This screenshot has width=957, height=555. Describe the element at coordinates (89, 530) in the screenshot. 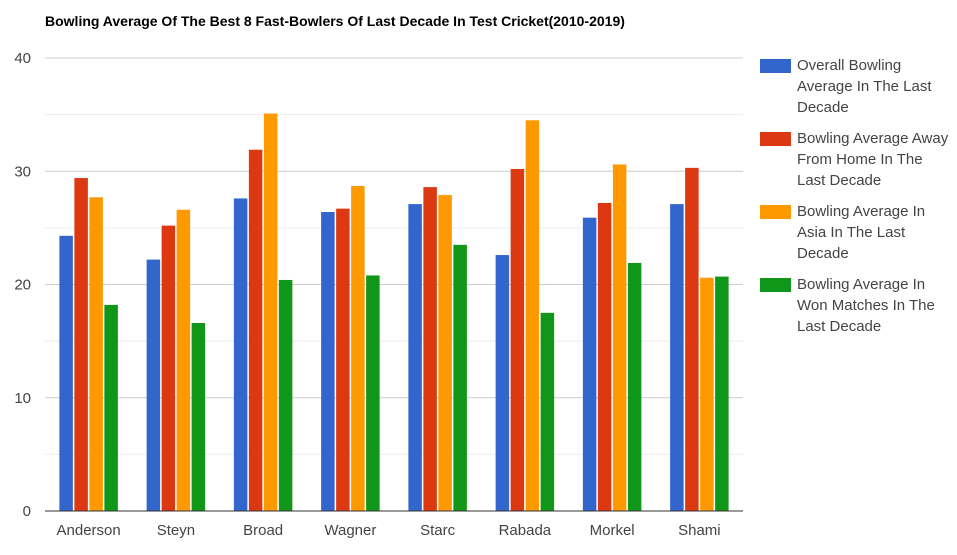

I see `x-tick-label: Anderson` at that location.